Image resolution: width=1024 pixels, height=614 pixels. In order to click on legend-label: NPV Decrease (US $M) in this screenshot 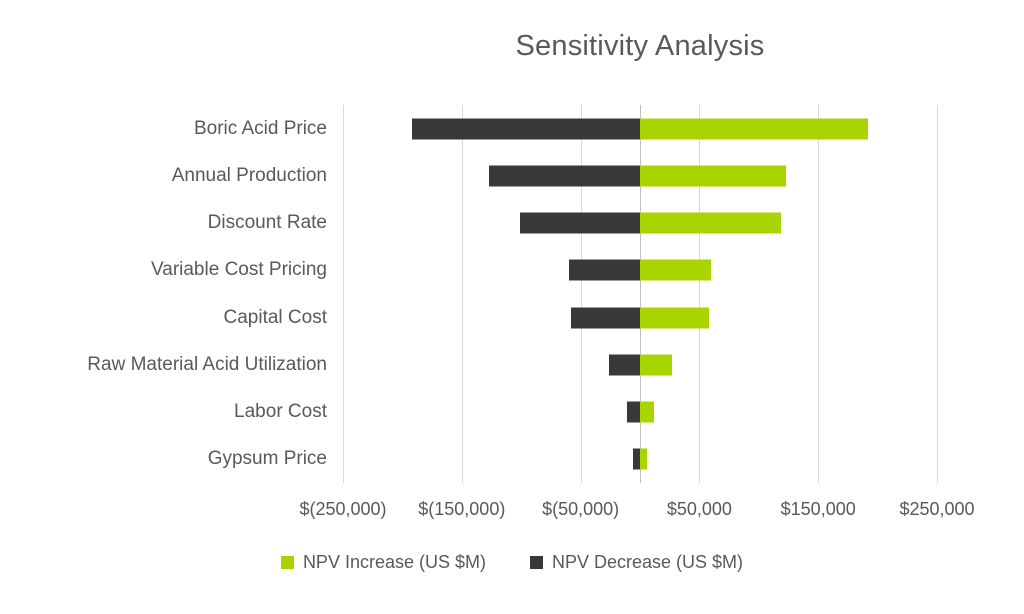, I will do `click(648, 562)`.